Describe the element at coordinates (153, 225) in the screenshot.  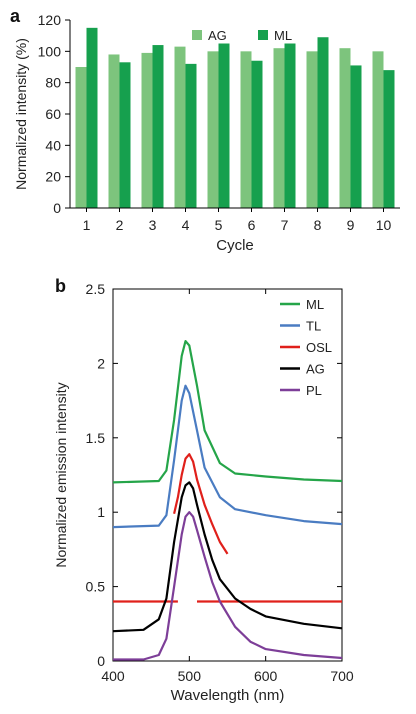
I see `x-tick-label-a: 3` at that location.